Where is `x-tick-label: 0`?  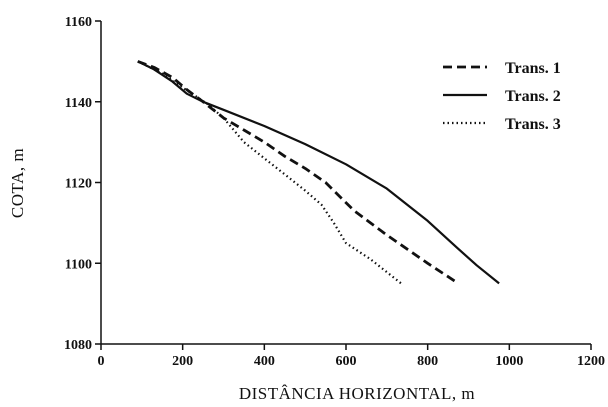 x-tick-label: 0 is located at coordinates (101, 361).